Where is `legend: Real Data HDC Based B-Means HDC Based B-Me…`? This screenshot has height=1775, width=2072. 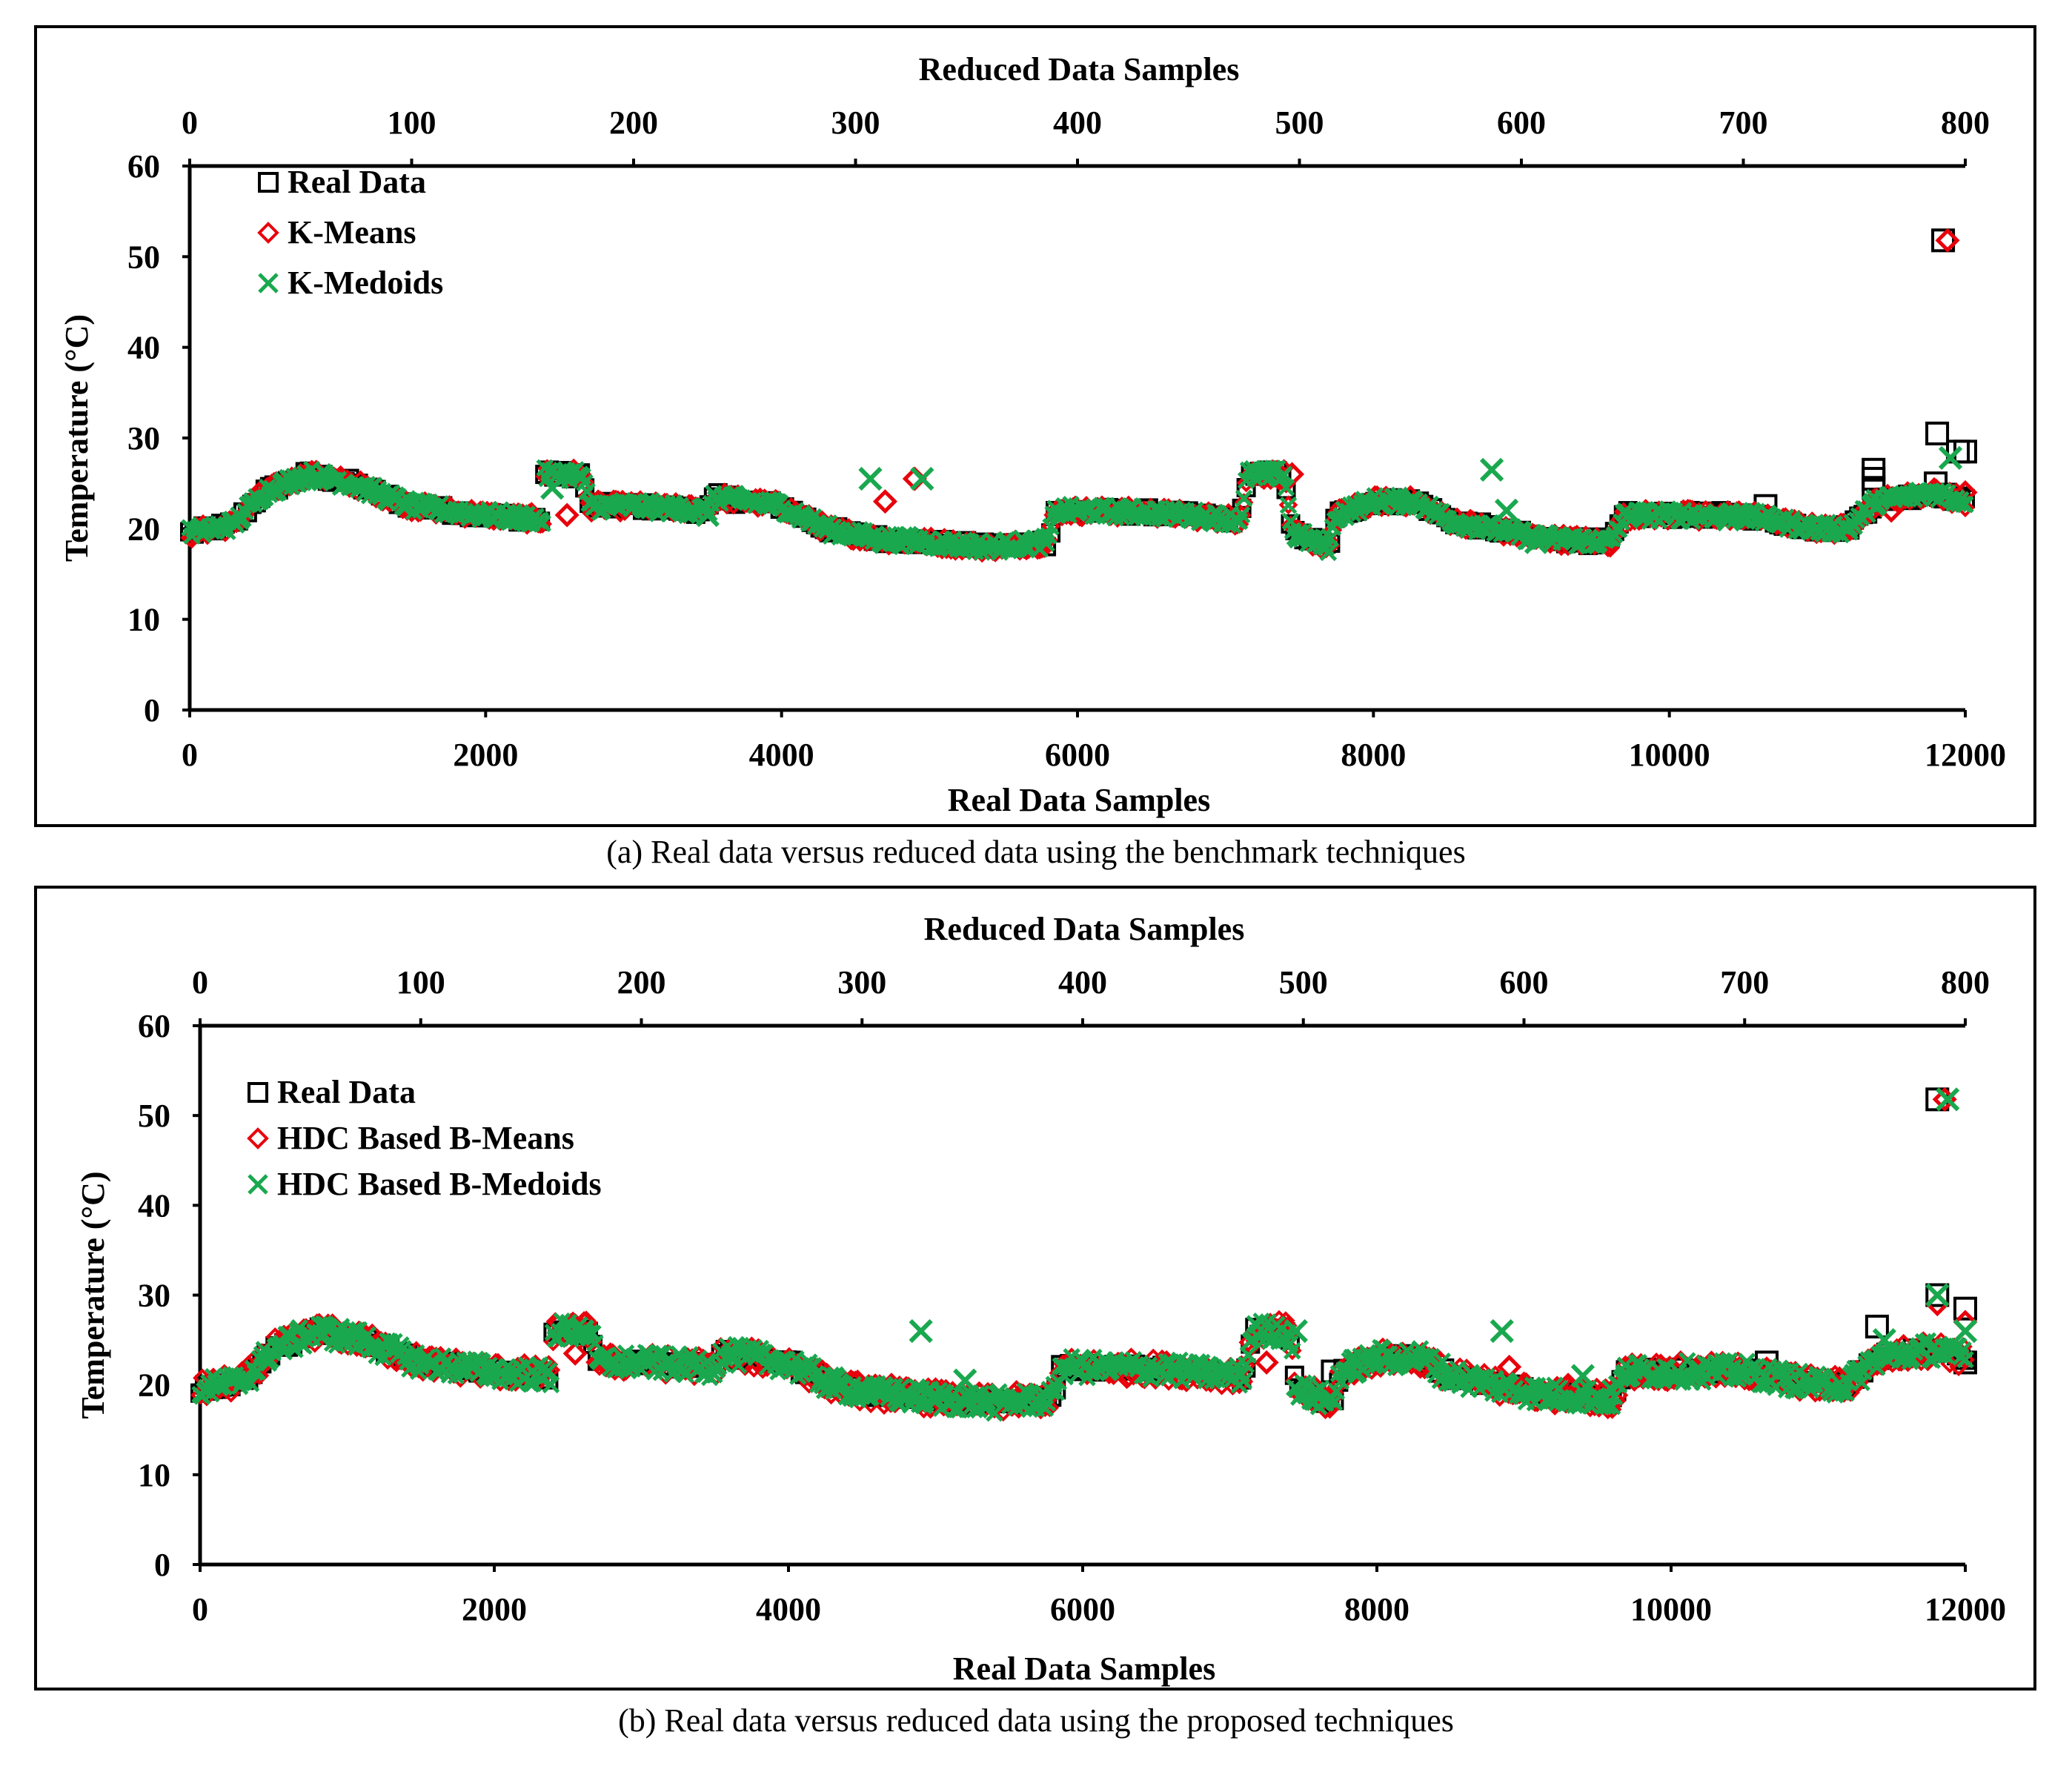 legend: Real Data HDC Based B-Means HDC Based B-Me… is located at coordinates (424, 1138).